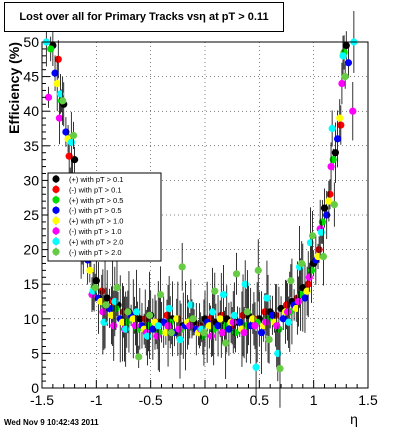  Describe the element at coordinates (14, 88) in the screenshot. I see `y-axis-label: Efficiency (%)` at that location.